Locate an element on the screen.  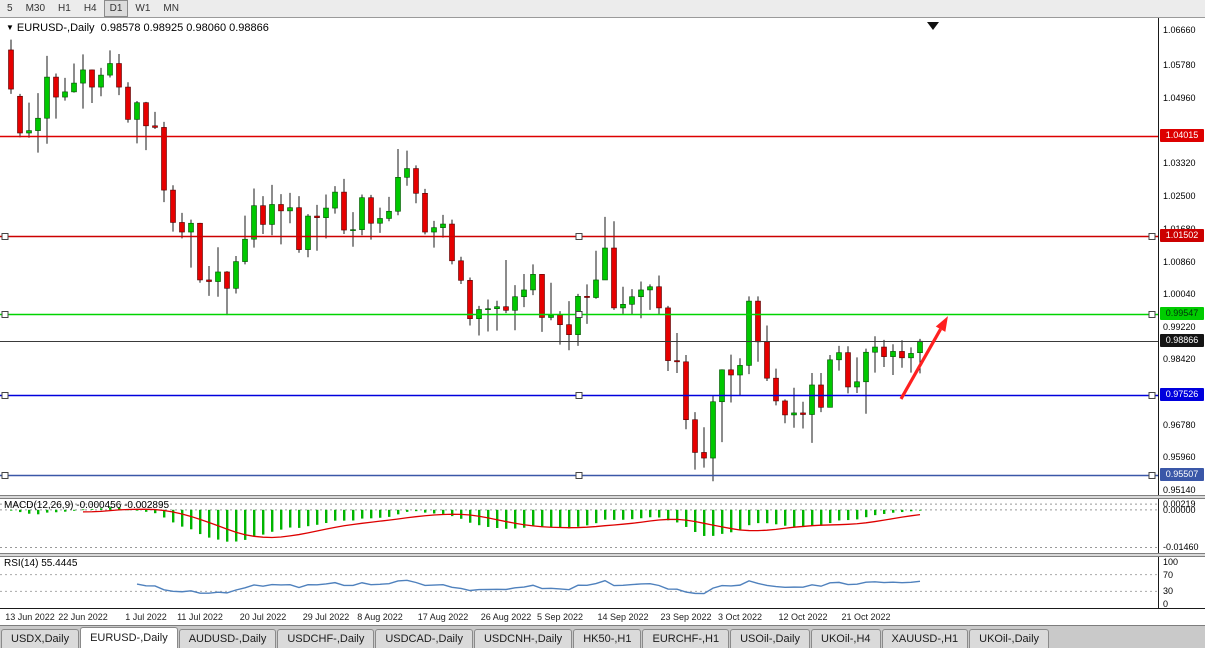
timeframe-button-h4: H4 is located at coordinates (90, 8).